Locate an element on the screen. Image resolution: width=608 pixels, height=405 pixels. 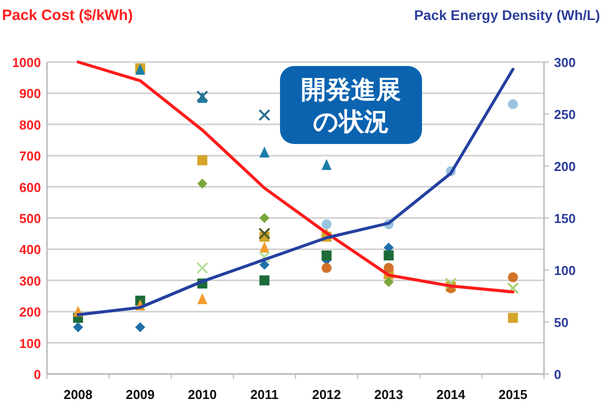
y-tick-label: 300 is located at coordinates (30, 280).